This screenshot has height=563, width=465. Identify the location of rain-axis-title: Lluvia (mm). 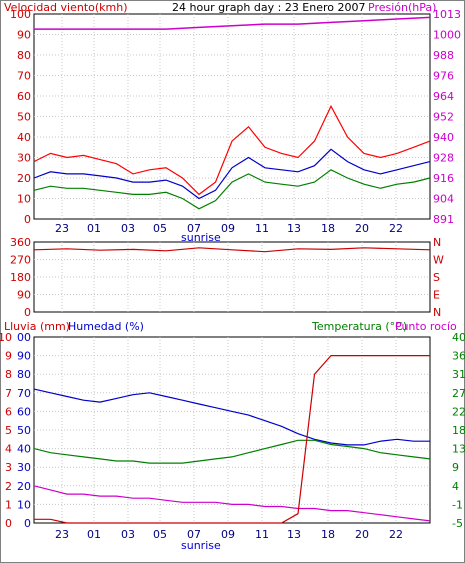
(37, 326).